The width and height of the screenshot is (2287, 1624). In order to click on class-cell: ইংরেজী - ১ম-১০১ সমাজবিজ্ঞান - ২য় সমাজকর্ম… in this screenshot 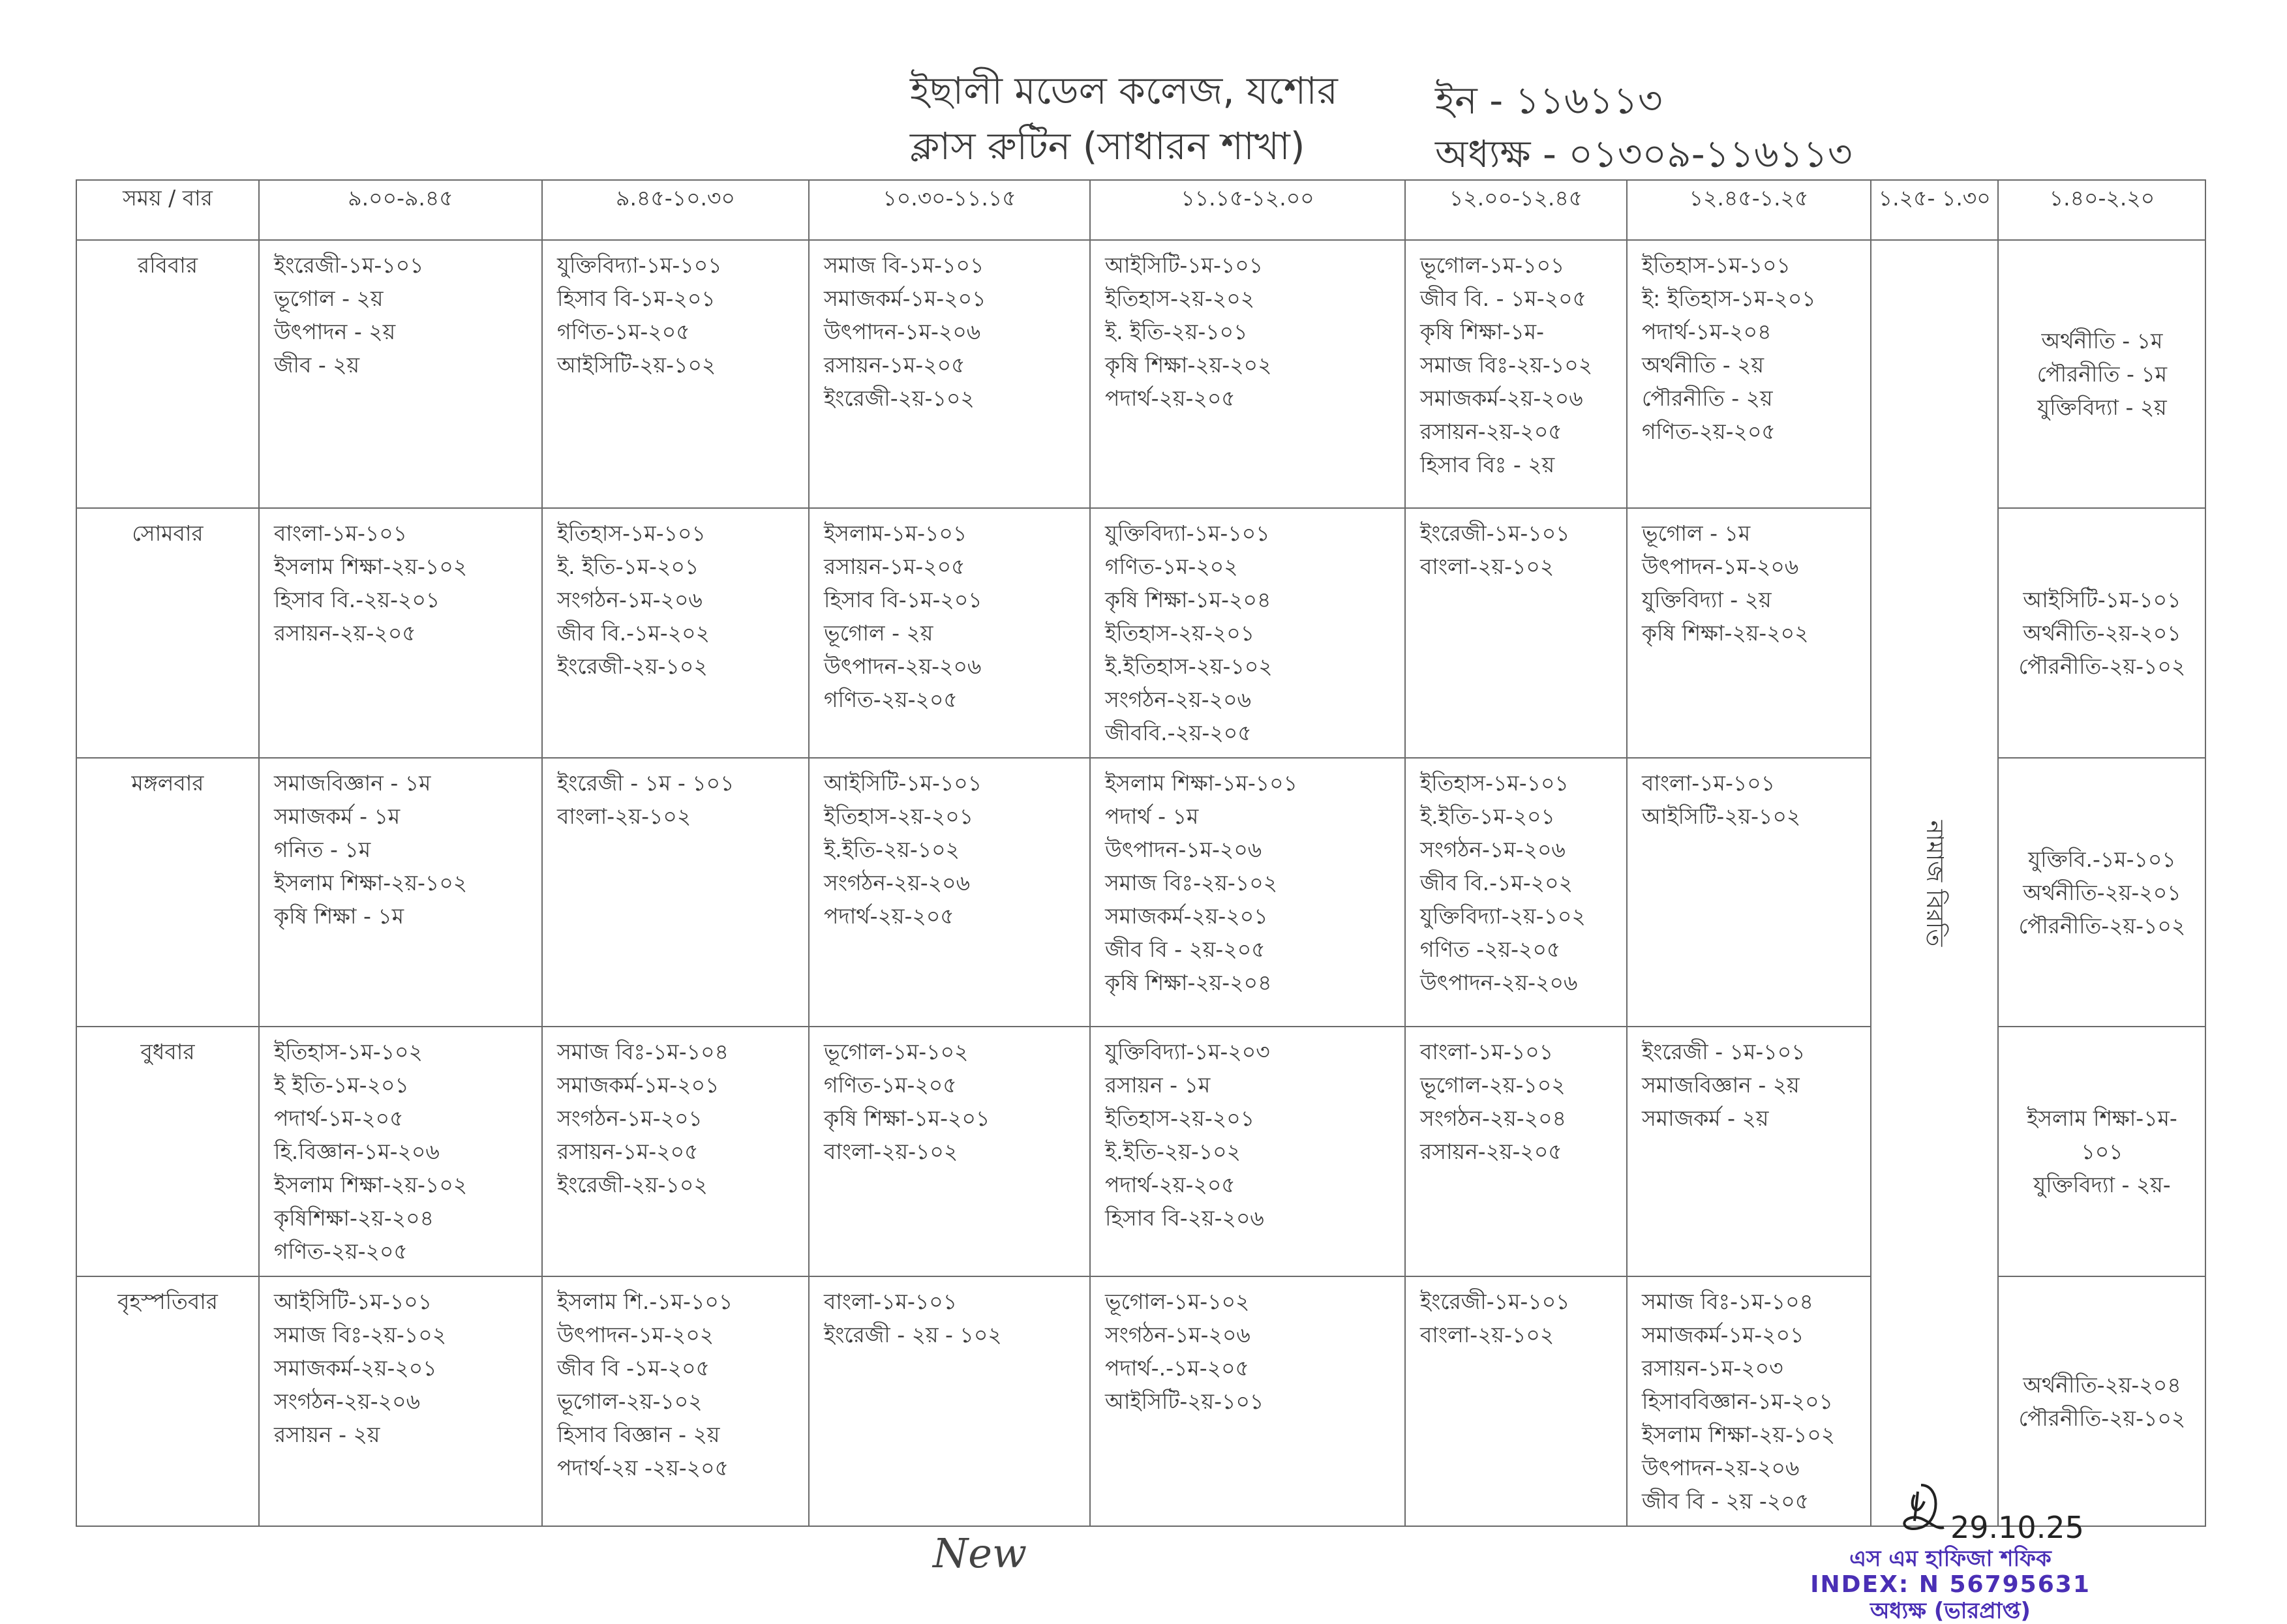, I will do `click(1748, 1151)`.